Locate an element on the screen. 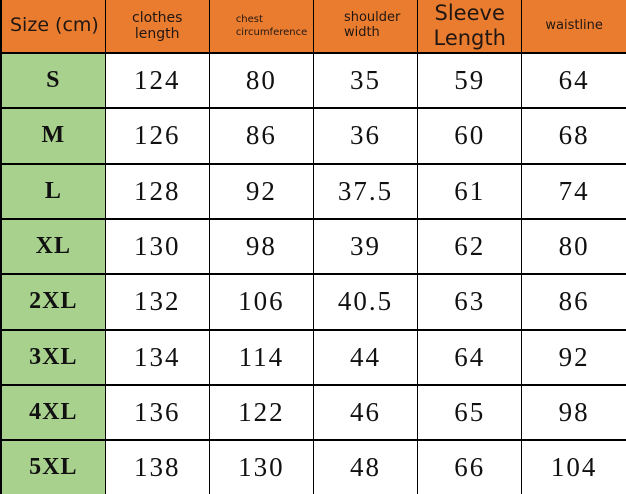  measurement-value-cell: 46 is located at coordinates (365, 412).